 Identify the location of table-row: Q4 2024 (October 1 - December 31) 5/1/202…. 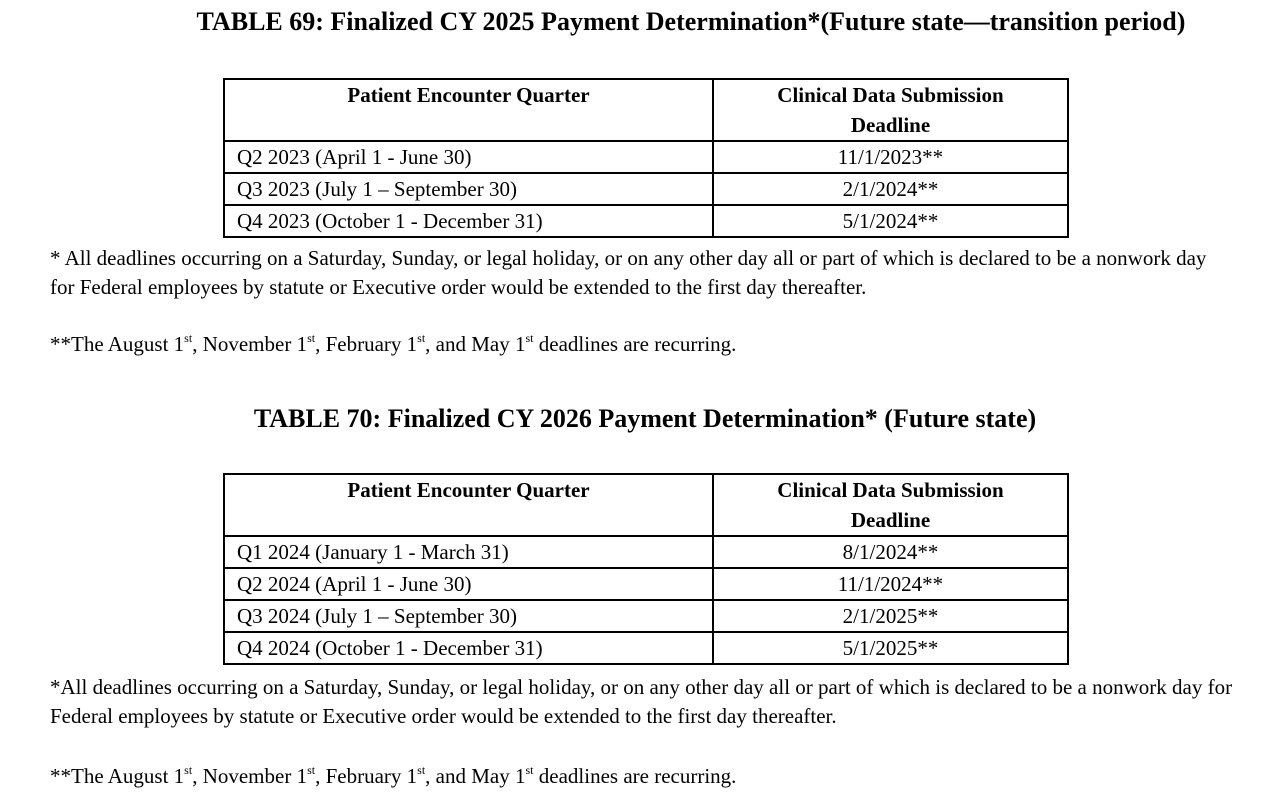
(646, 648).